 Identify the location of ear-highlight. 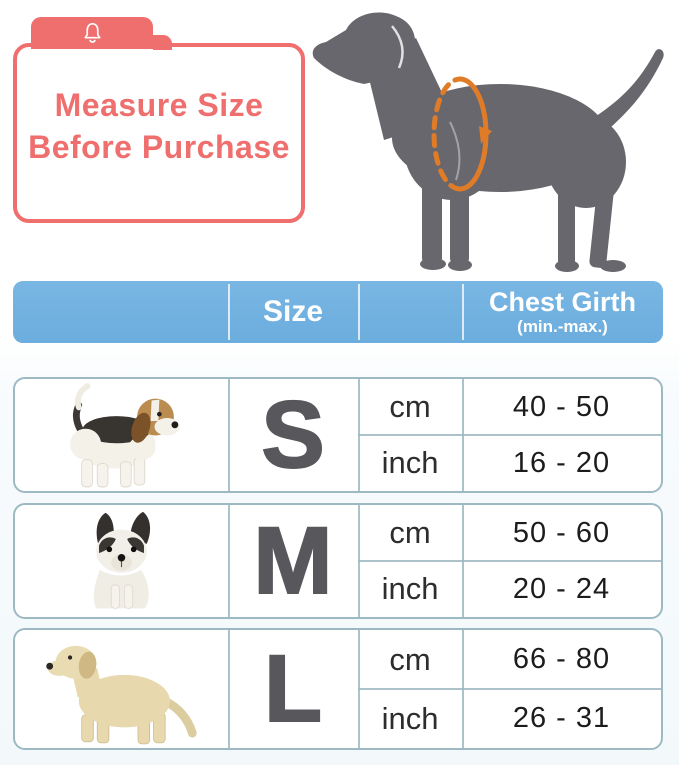
(397, 47).